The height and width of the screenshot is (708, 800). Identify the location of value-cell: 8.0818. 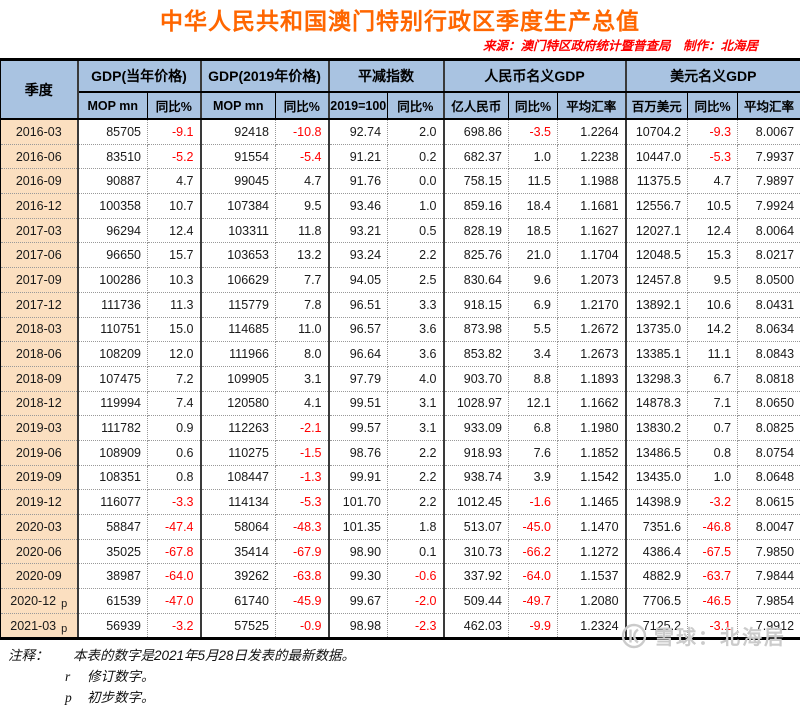
(769, 378).